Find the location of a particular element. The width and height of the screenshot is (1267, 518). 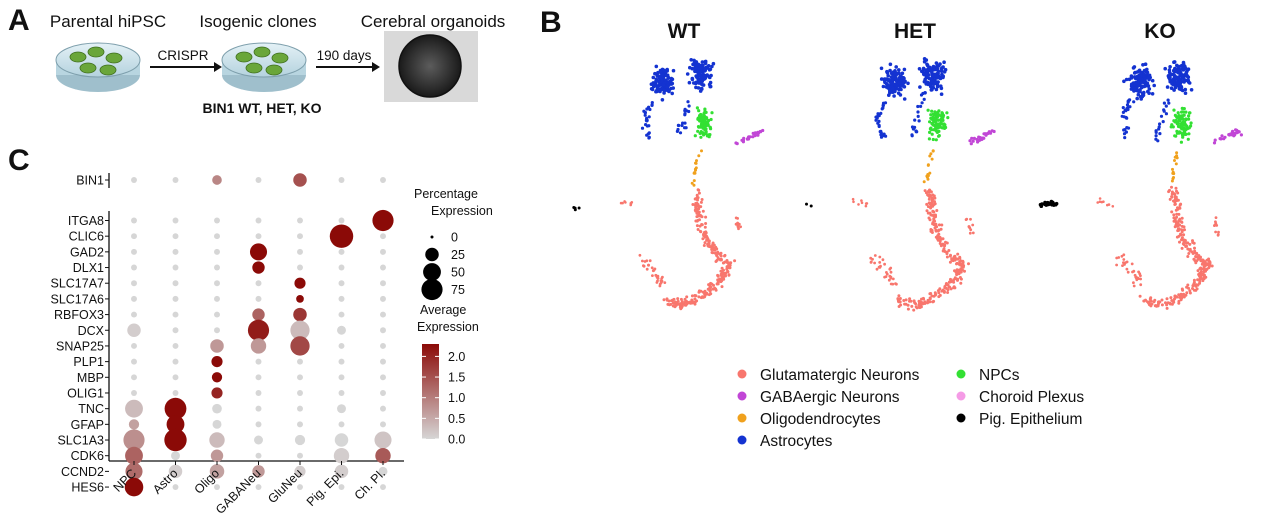

petri-dish-icon is located at coordinates (98, 67).